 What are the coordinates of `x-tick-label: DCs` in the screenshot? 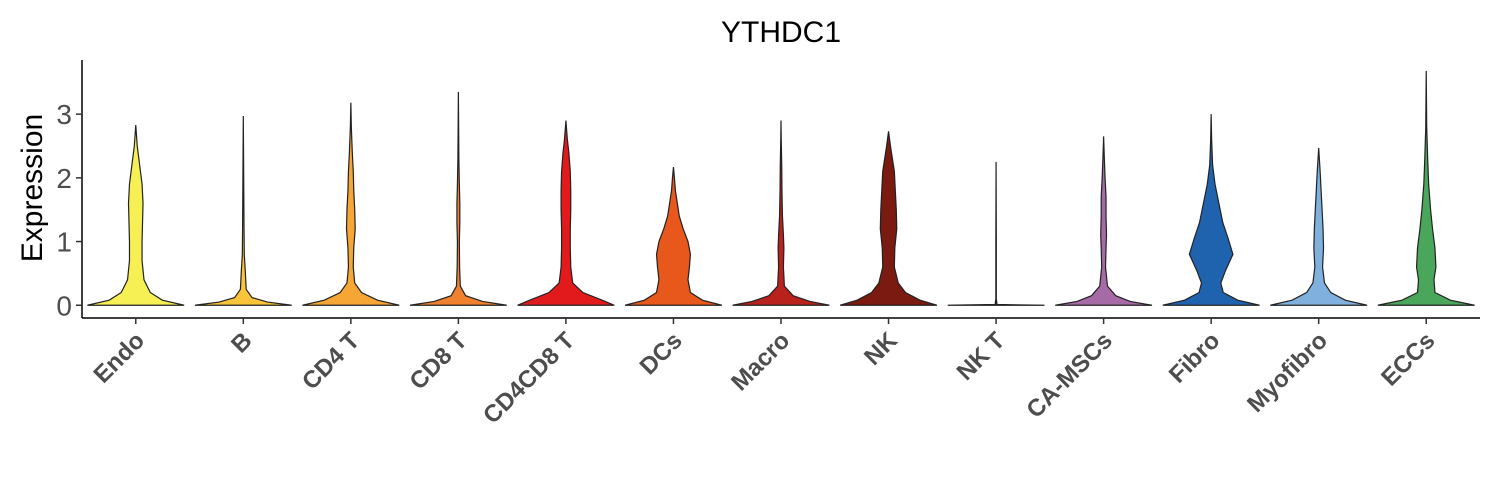 It's located at (661, 353).